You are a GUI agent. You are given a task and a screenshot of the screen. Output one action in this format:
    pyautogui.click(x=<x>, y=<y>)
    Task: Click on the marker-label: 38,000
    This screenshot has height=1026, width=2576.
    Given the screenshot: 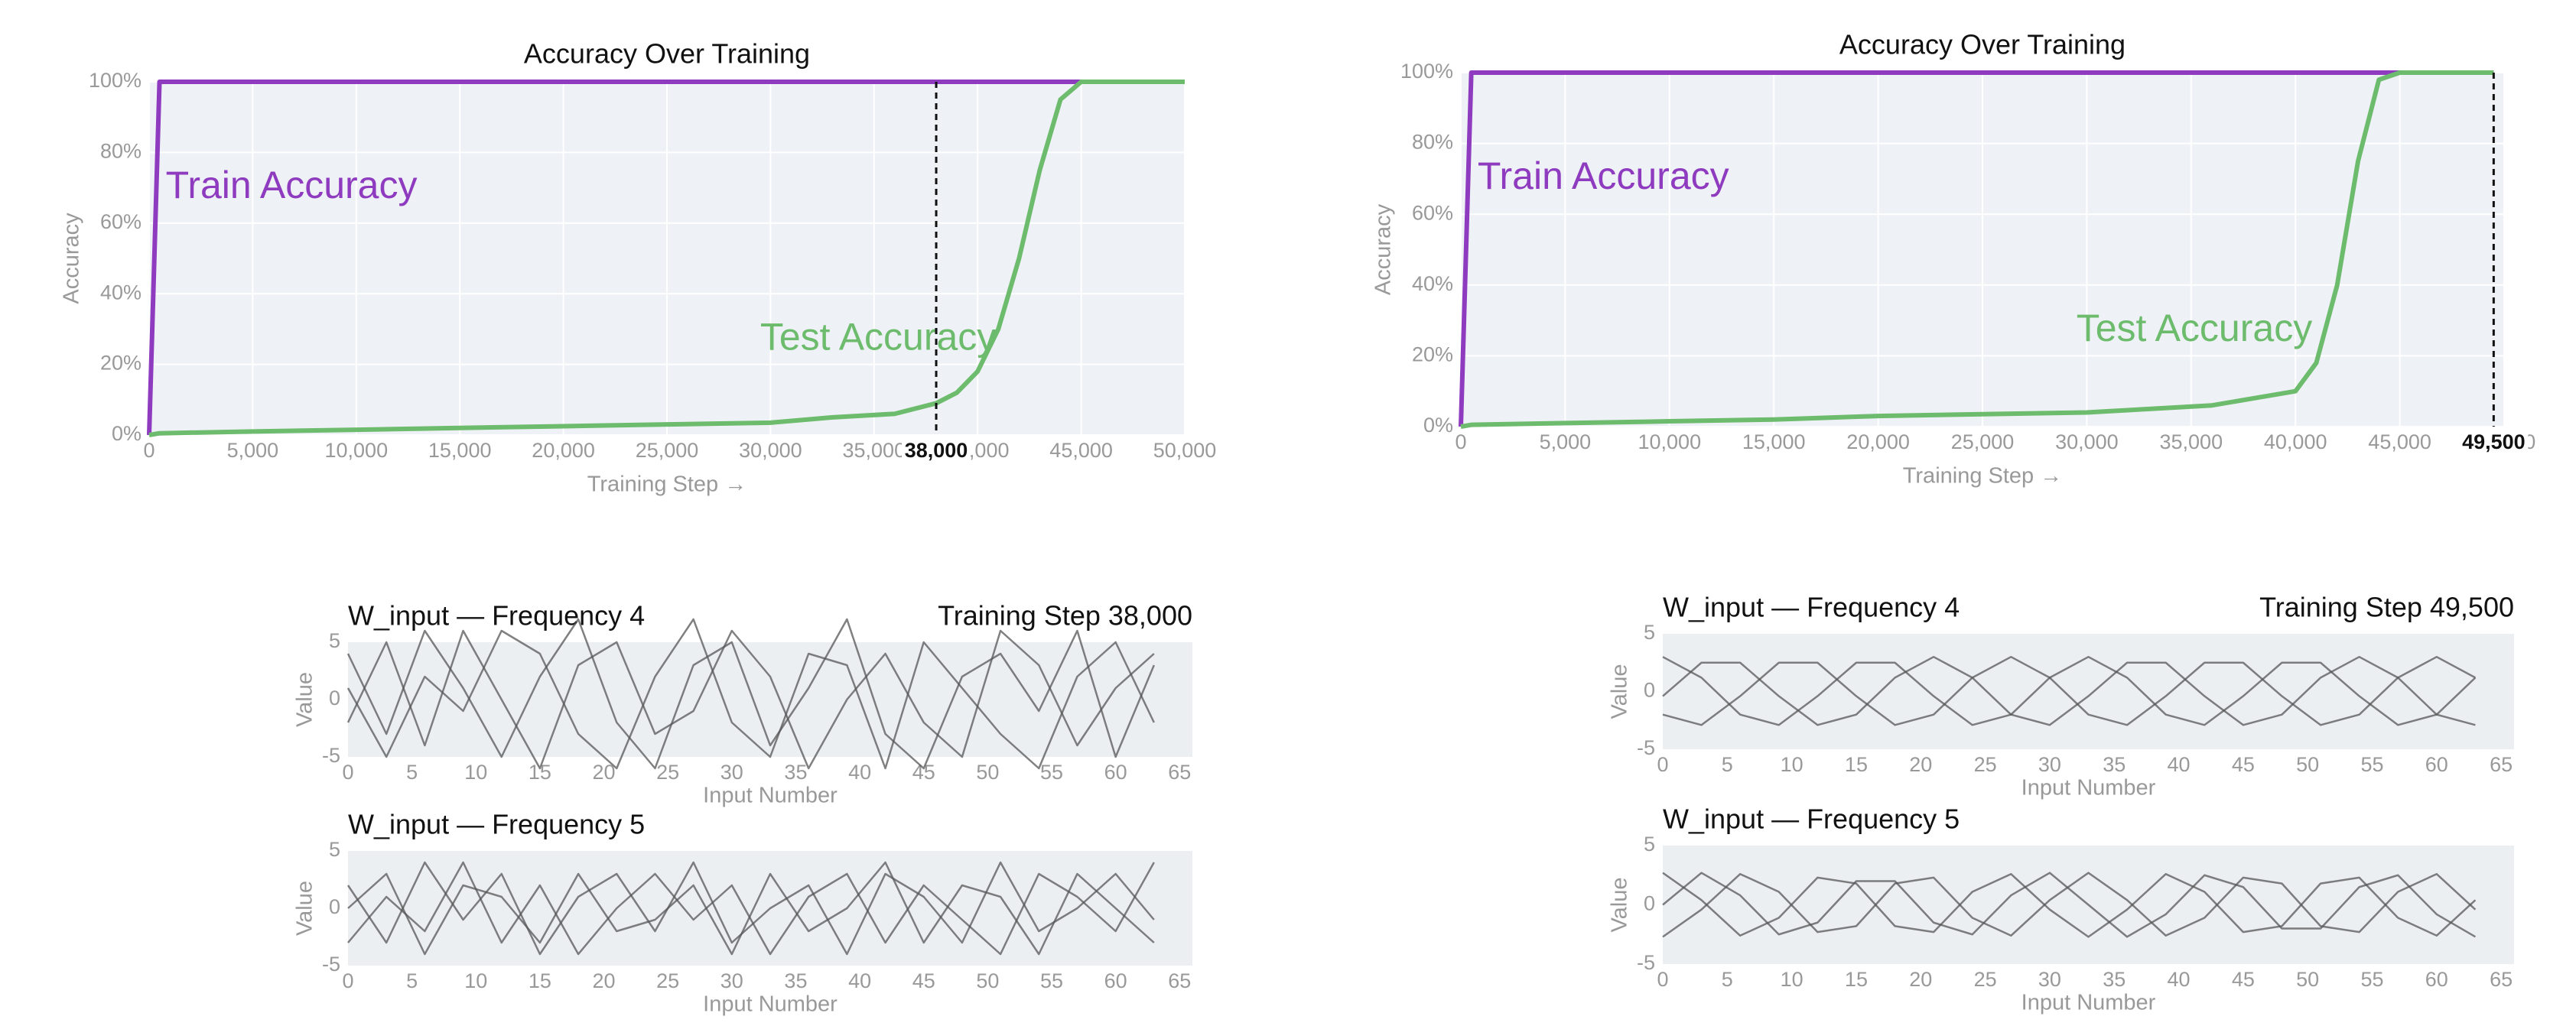 What is the action you would take?
    pyautogui.click(x=936, y=450)
    